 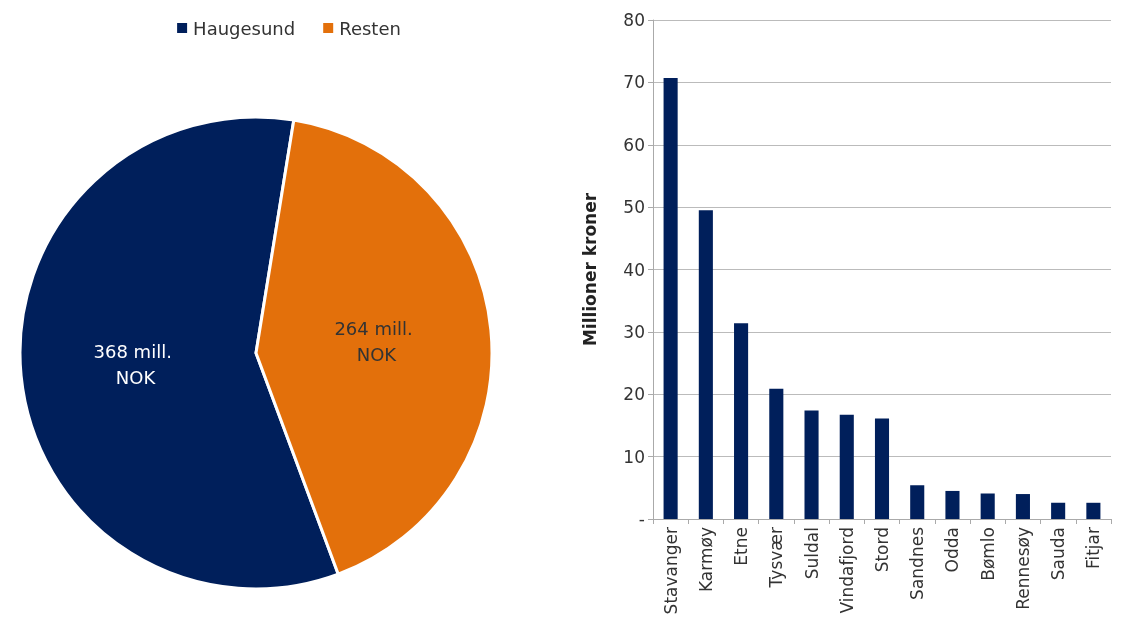 What do you see at coordinates (705, 559) in the screenshot?
I see `x-tick-label: Karmøy` at bounding box center [705, 559].